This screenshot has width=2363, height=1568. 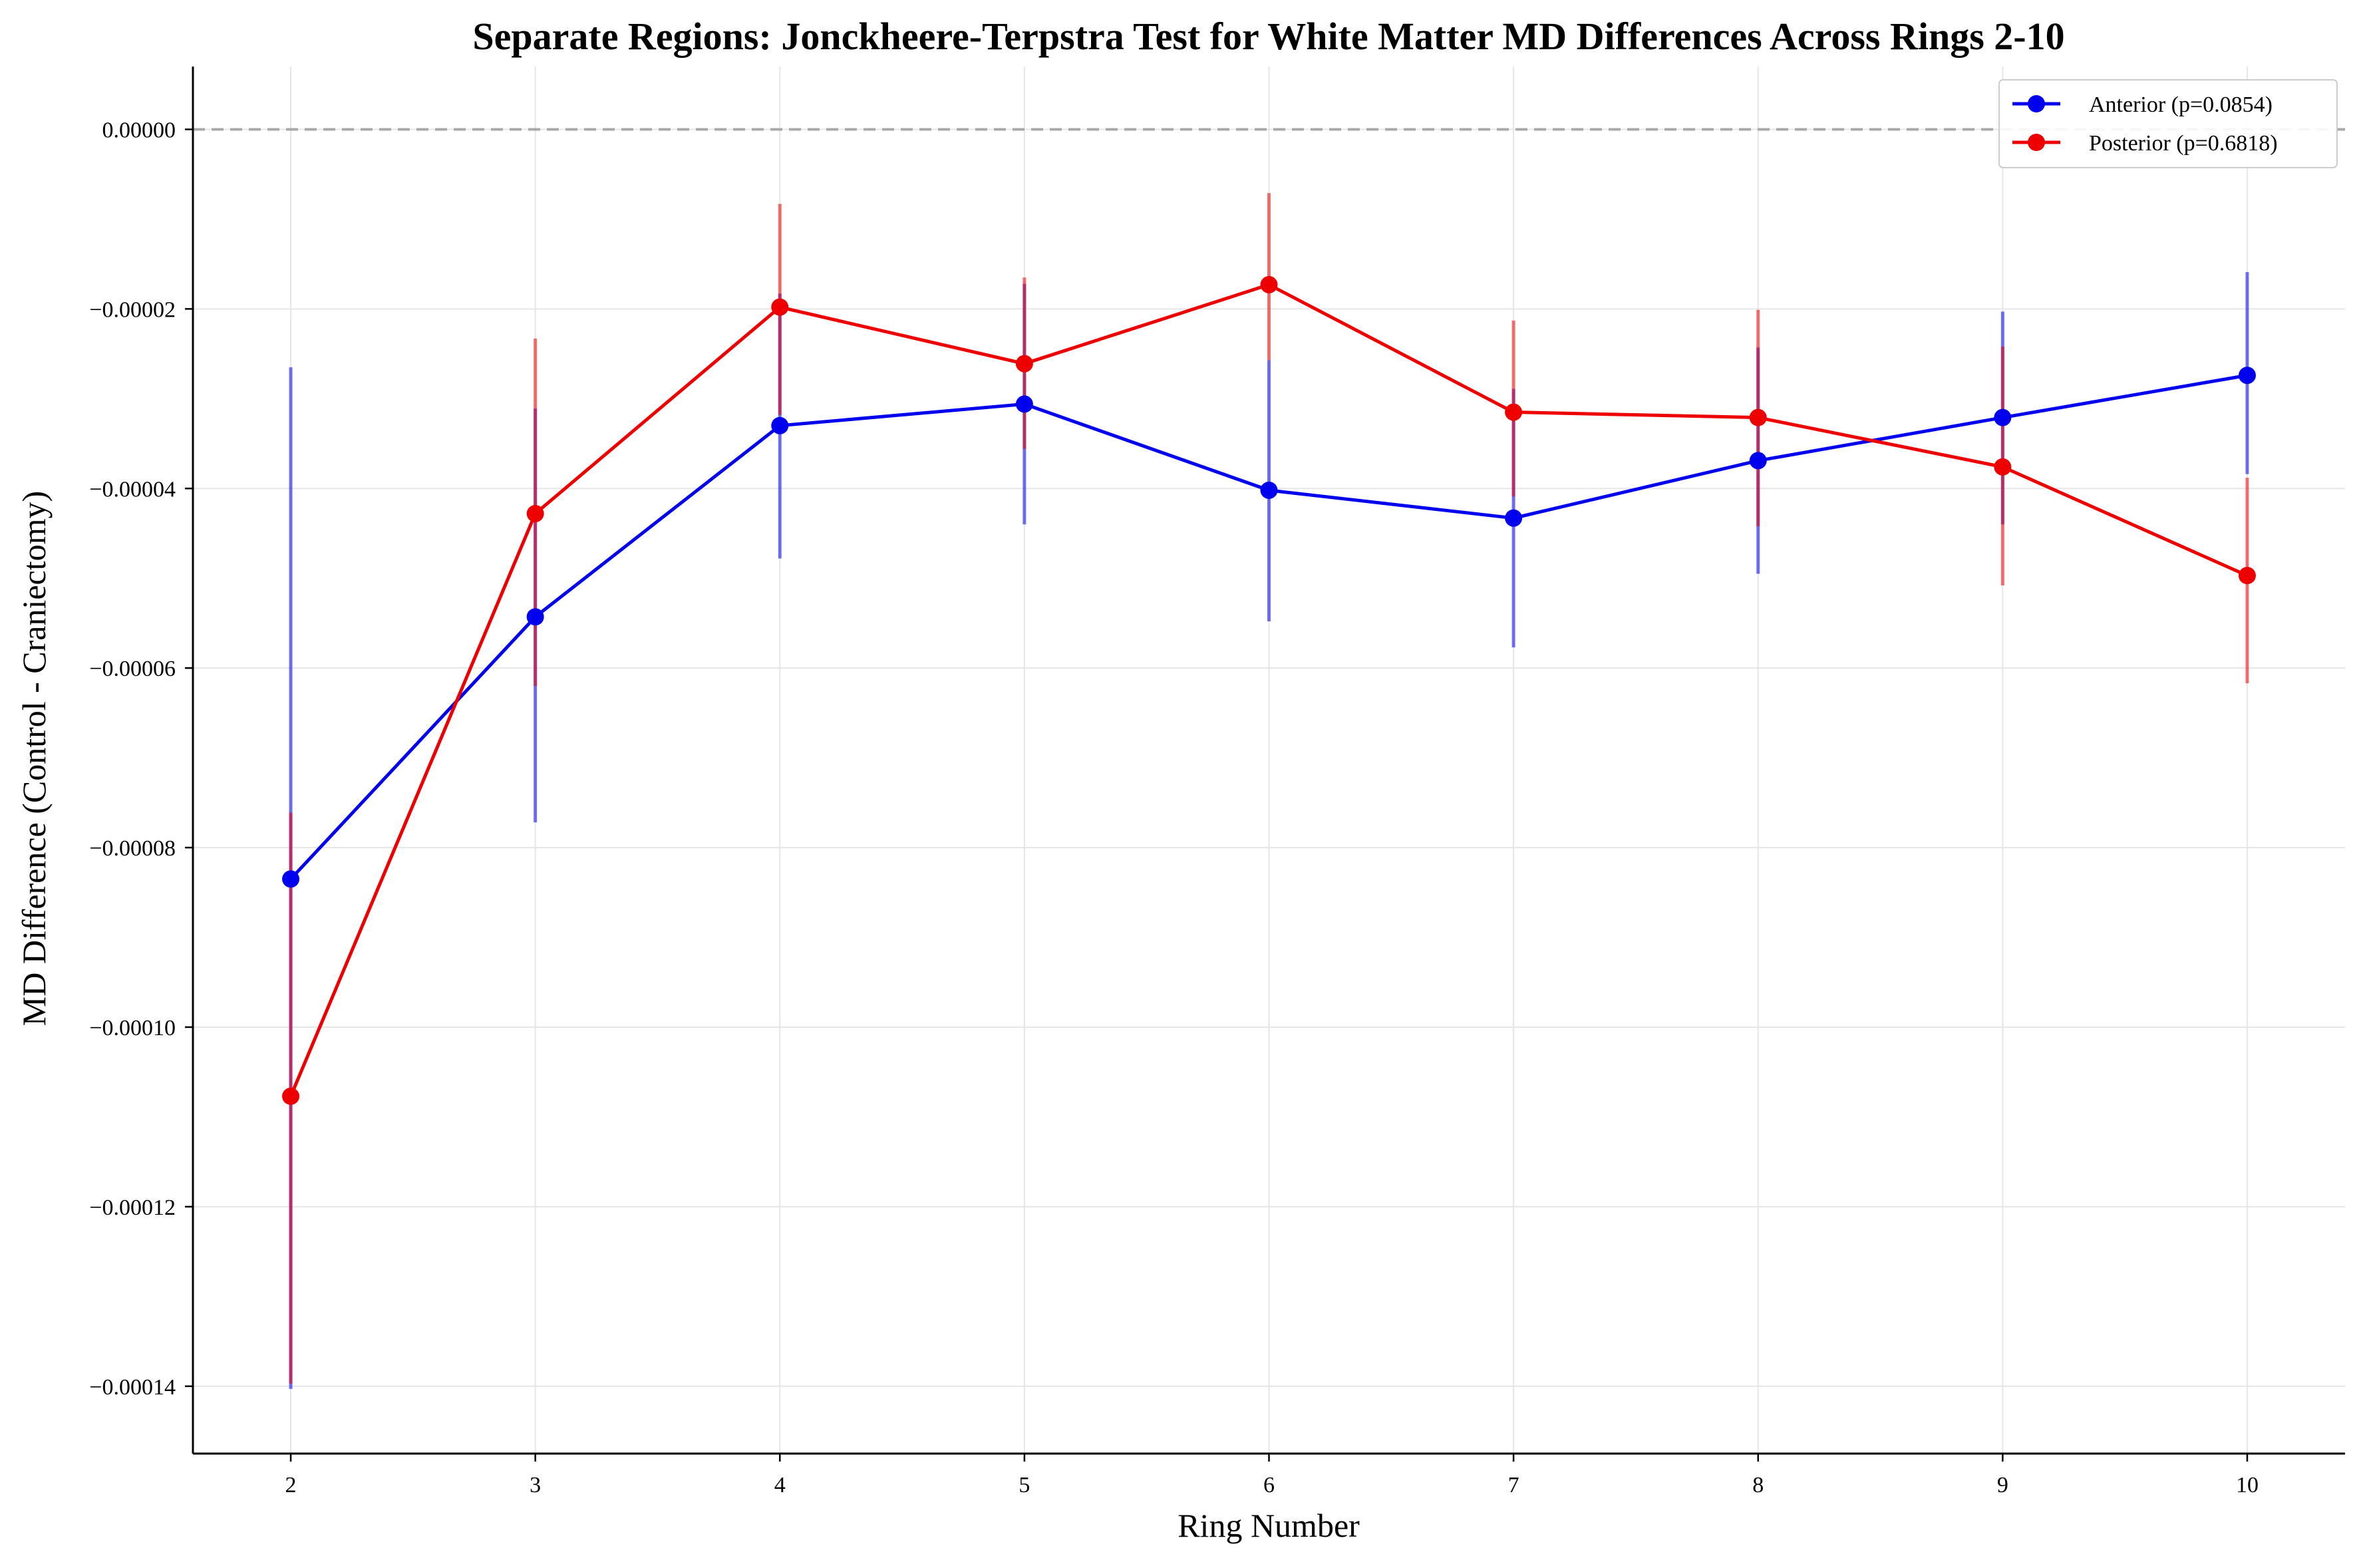 I want to click on x-tick-label: 10, so click(x=2247, y=1485).